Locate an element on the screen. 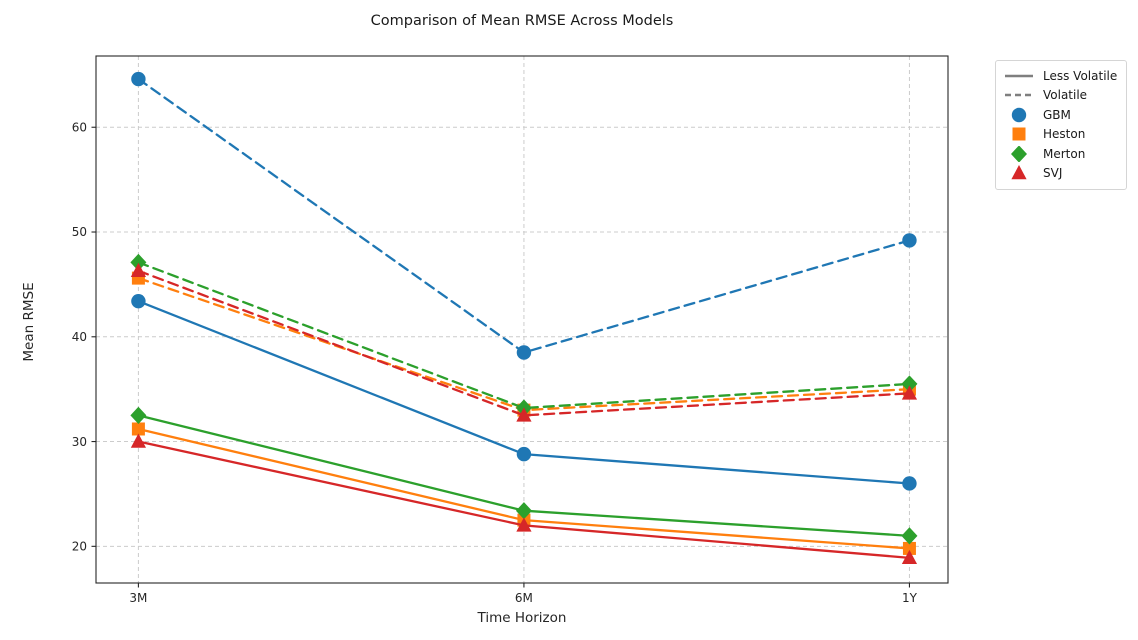 Image resolution: width=1138 pixels, height=640 pixels. chart-title: Comparison of Mean RMSE Across Models is located at coordinates (522, 21).